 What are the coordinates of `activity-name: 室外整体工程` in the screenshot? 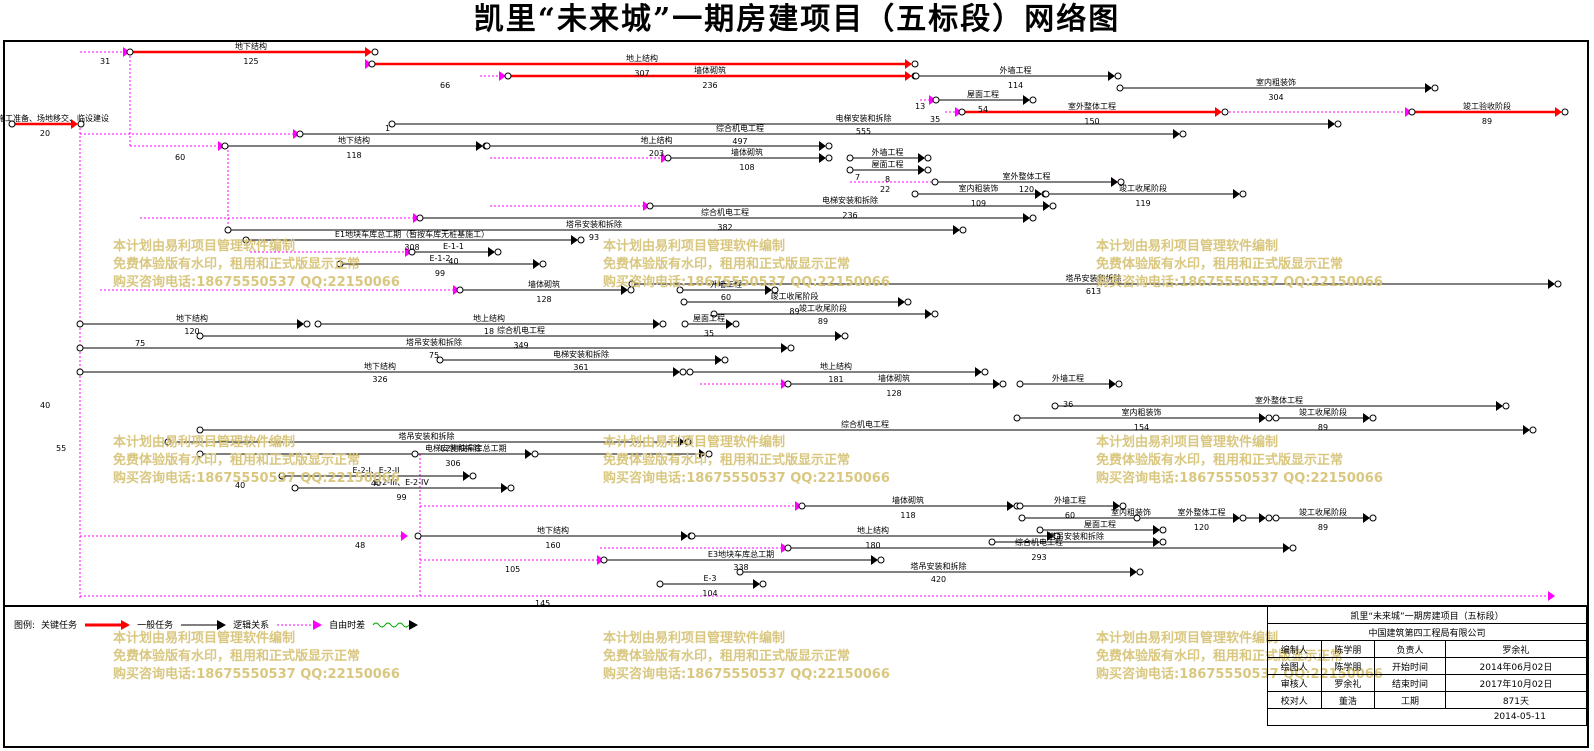 It's located at (1279, 400).